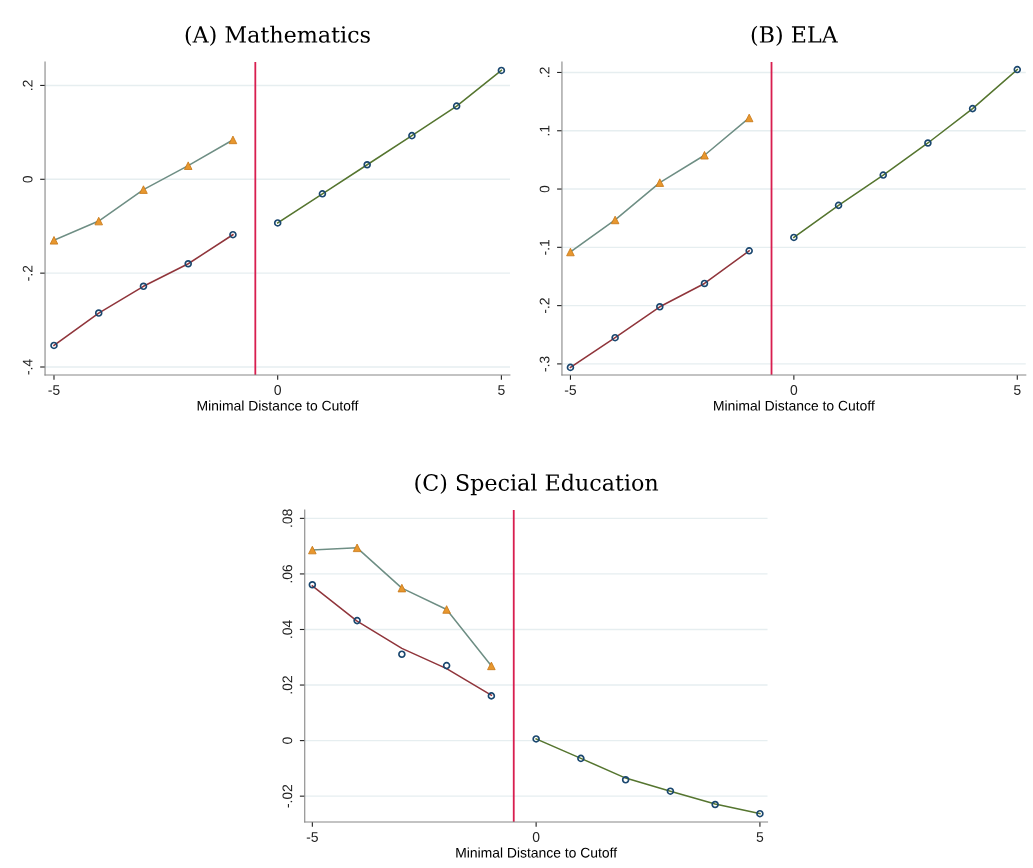 This screenshot has height=868, width=1033. I want to click on y-tick-label: .06, so click(287, 573).